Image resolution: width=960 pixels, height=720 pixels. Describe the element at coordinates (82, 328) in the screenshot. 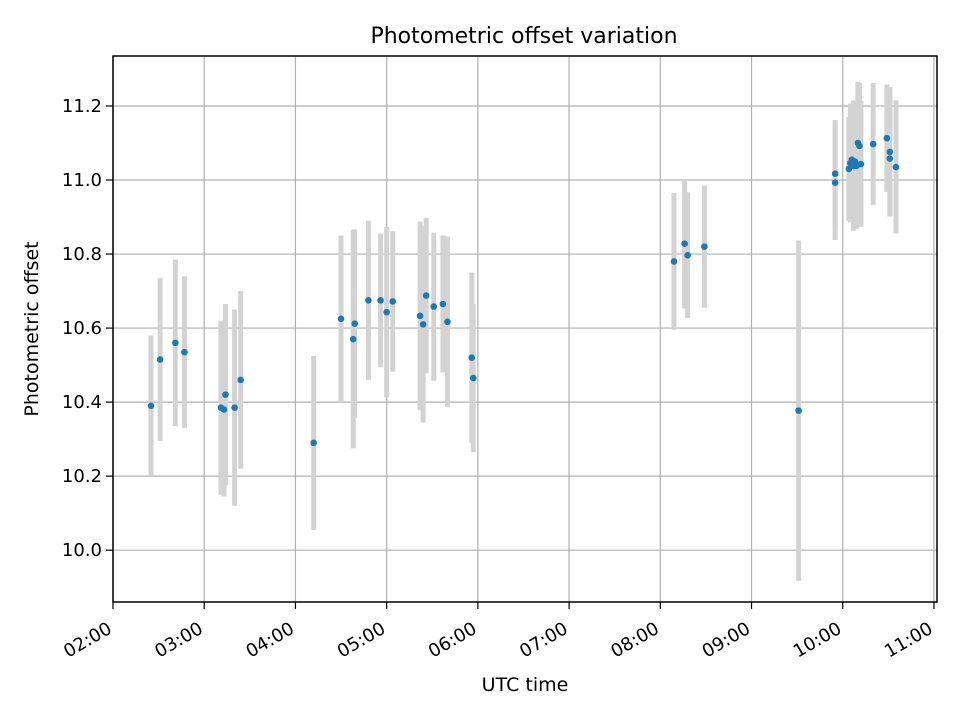

I see `y-tick-label: 10.6` at that location.